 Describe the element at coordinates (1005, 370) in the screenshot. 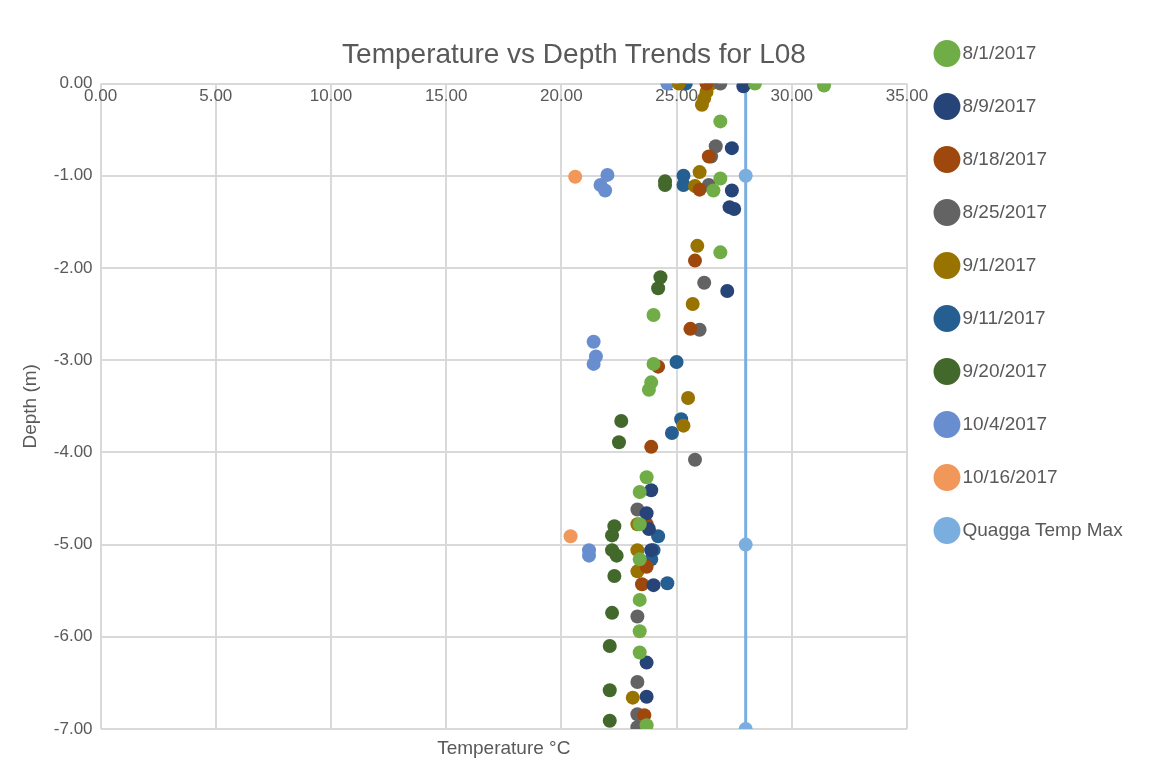

I see `legend-label: 9/20/2017` at that location.